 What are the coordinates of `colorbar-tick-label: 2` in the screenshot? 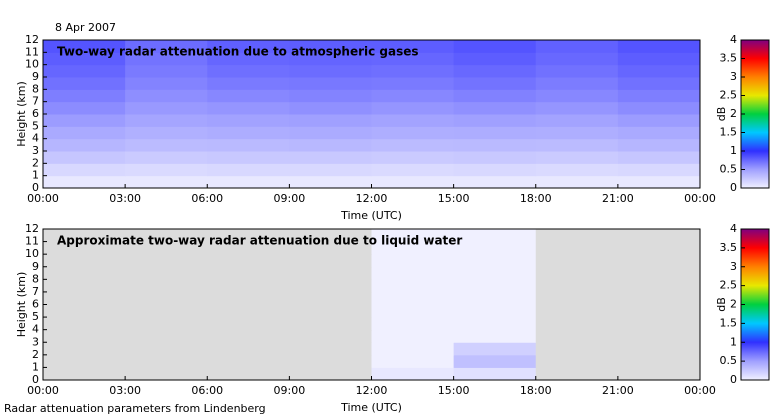 It's located at (733, 304).